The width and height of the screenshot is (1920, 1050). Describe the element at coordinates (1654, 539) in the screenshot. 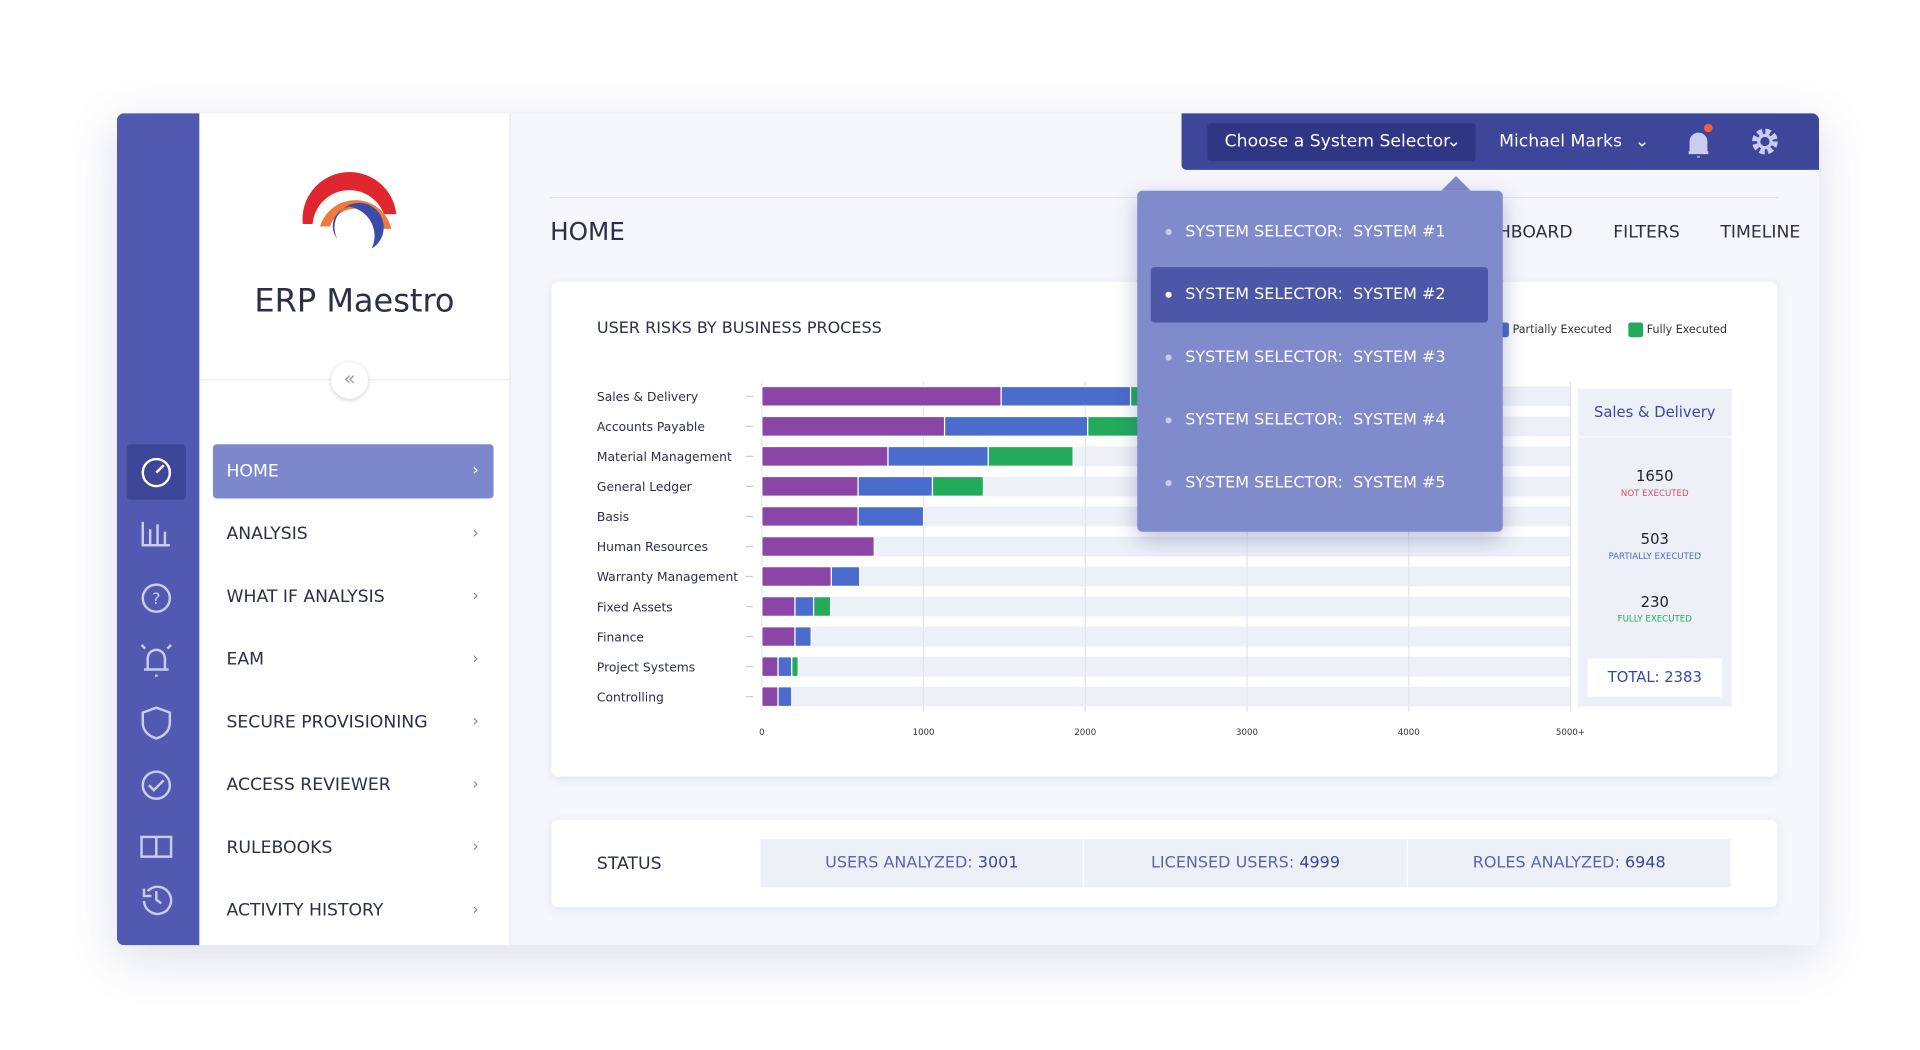

I see `summary-value: 503` at that location.